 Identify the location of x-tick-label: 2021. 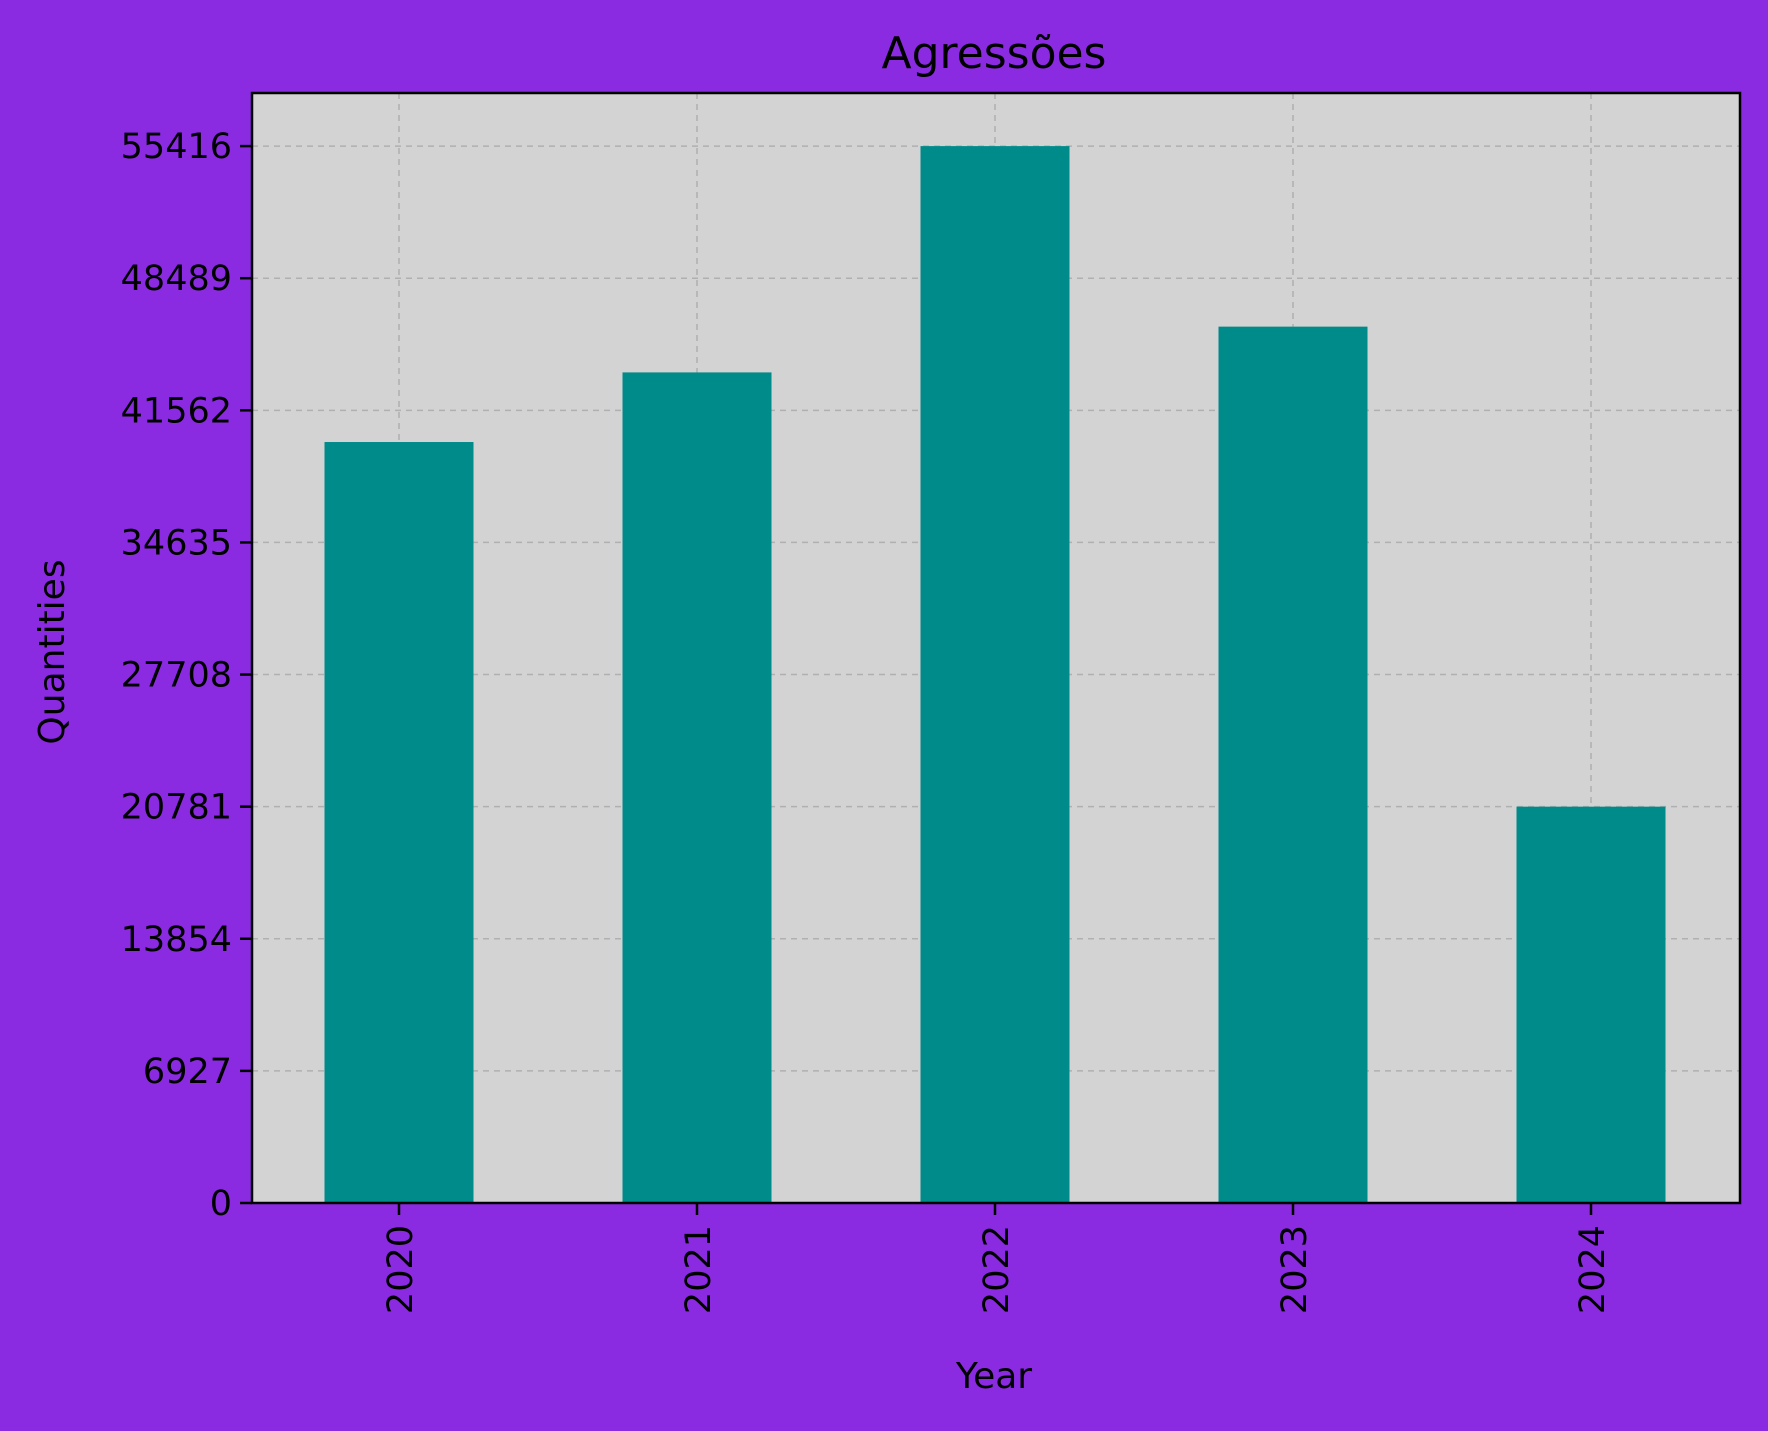
(699, 1269).